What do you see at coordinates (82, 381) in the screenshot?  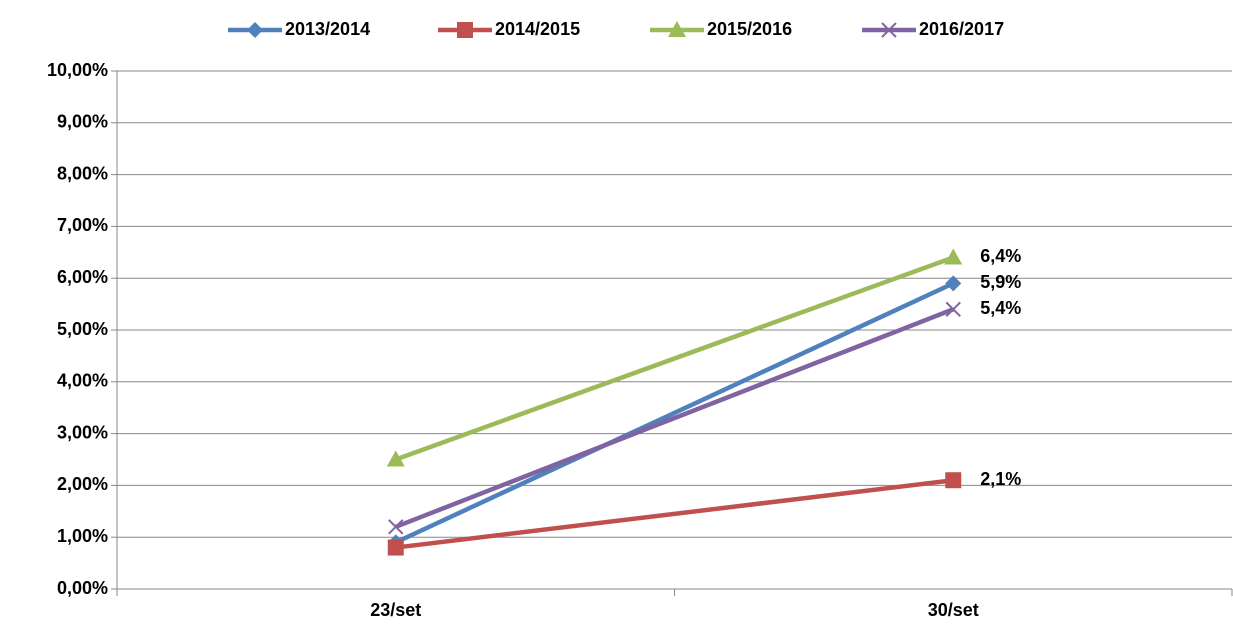 I see `y-tick-label: 4,00%` at bounding box center [82, 381].